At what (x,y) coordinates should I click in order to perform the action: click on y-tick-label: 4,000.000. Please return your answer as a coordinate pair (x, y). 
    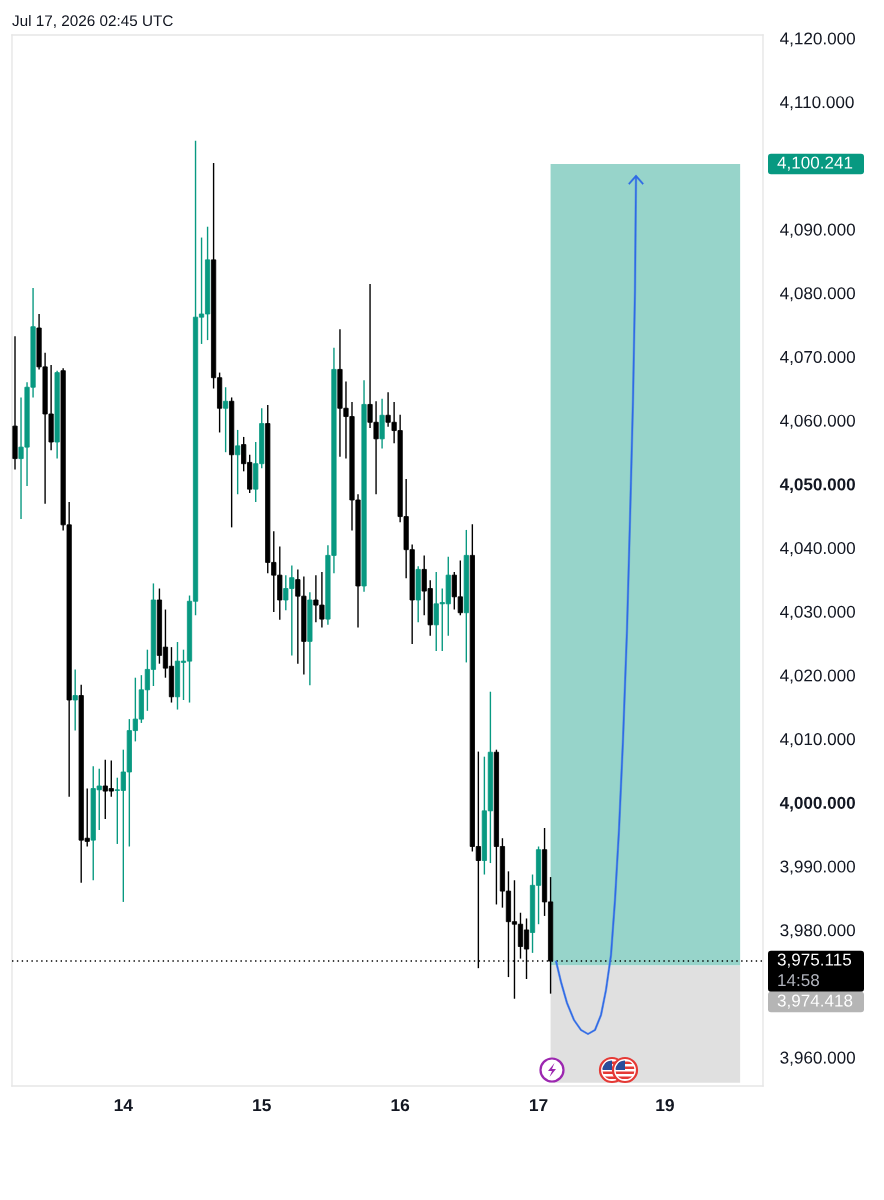
    Looking at the image, I should click on (817, 804).